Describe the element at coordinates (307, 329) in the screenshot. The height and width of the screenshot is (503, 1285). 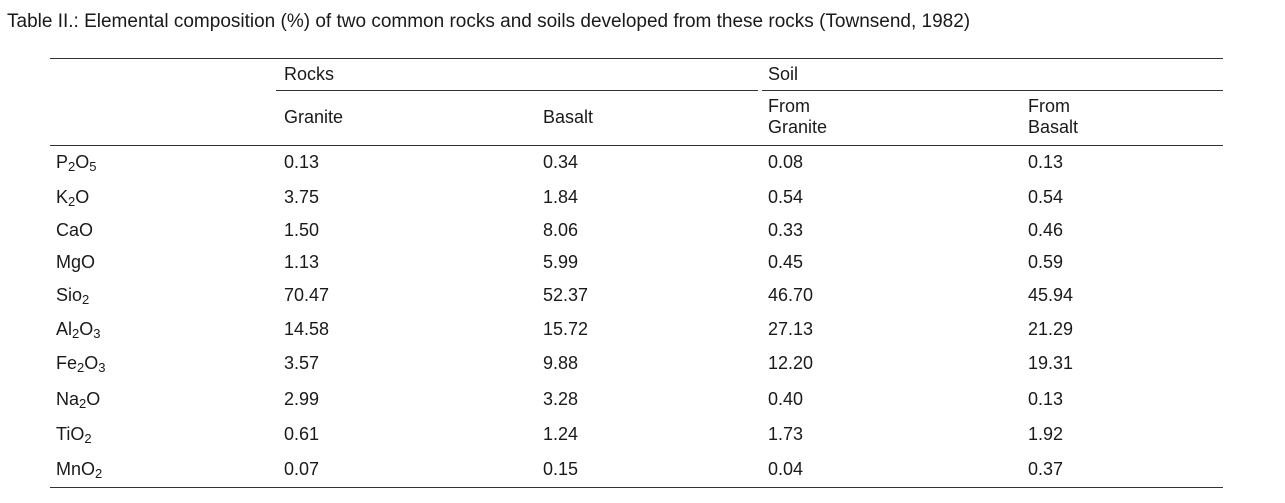
I see `cell-granite: 14.58` at that location.